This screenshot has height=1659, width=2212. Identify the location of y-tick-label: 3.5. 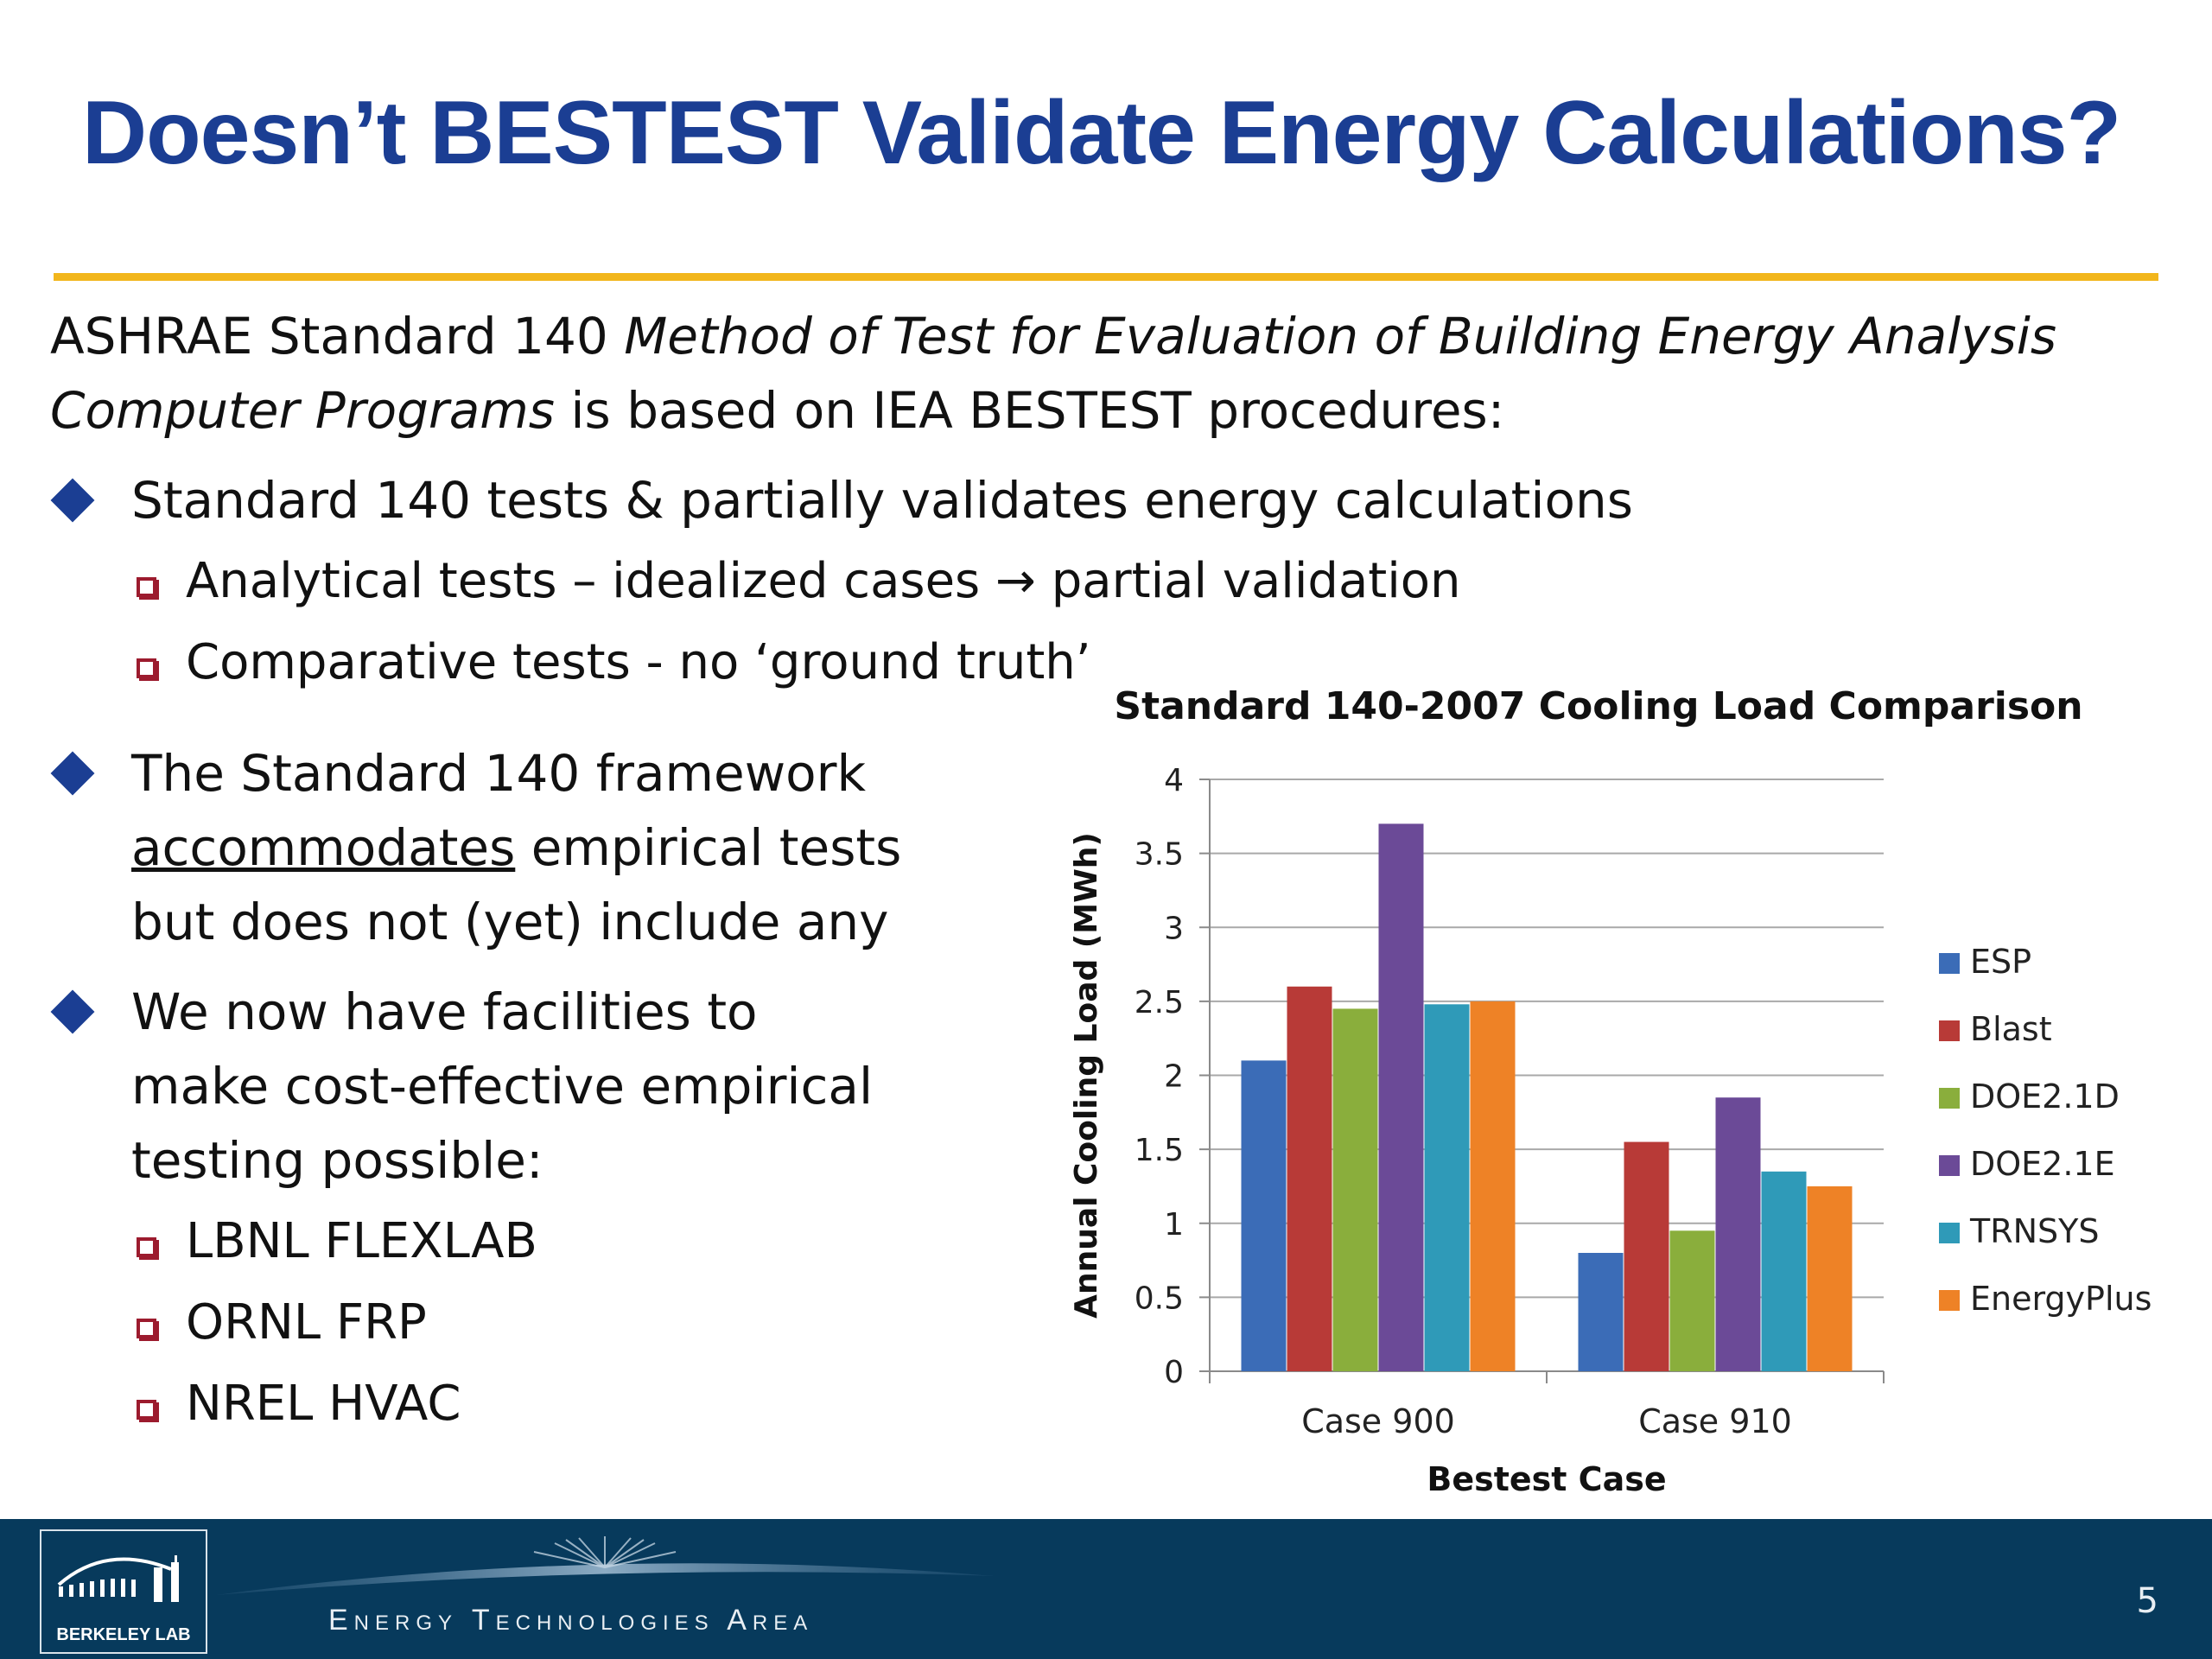
(1159, 855).